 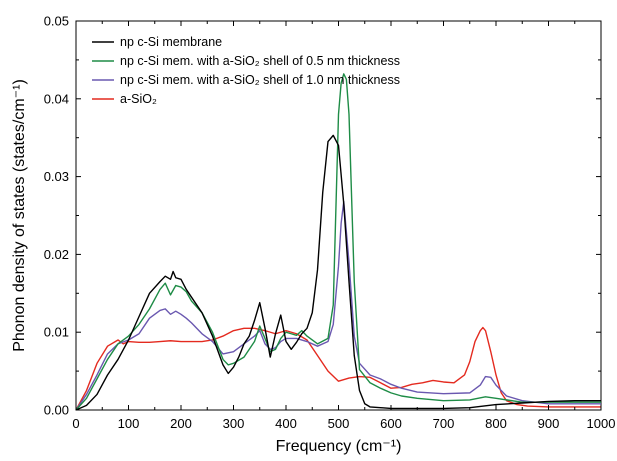 What do you see at coordinates (19, 215) in the screenshot?
I see `y-axis-title: Phonon density of states (states/cm⁻¹)` at bounding box center [19, 215].